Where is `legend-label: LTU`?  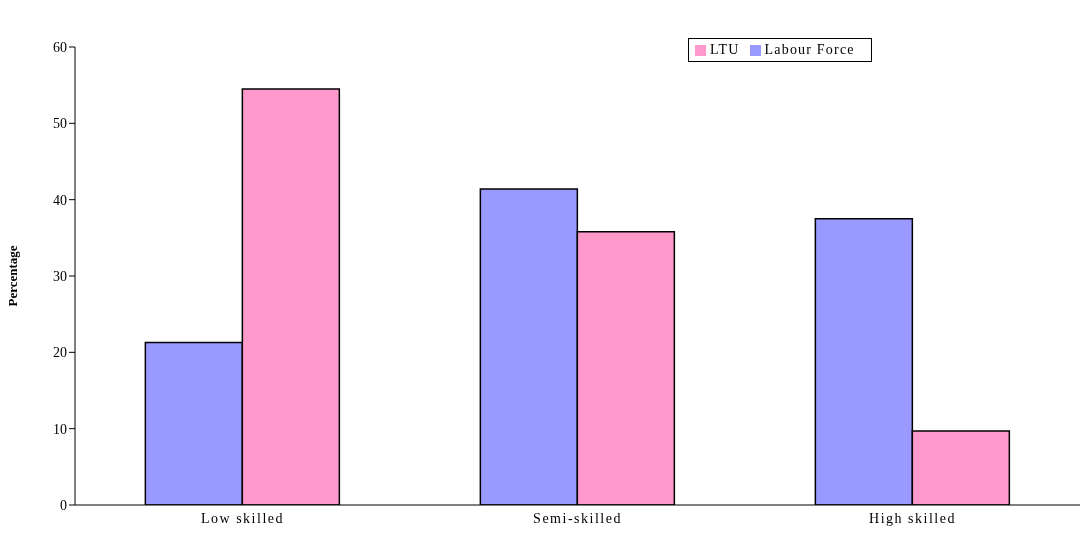 legend-label: LTU is located at coordinates (725, 49).